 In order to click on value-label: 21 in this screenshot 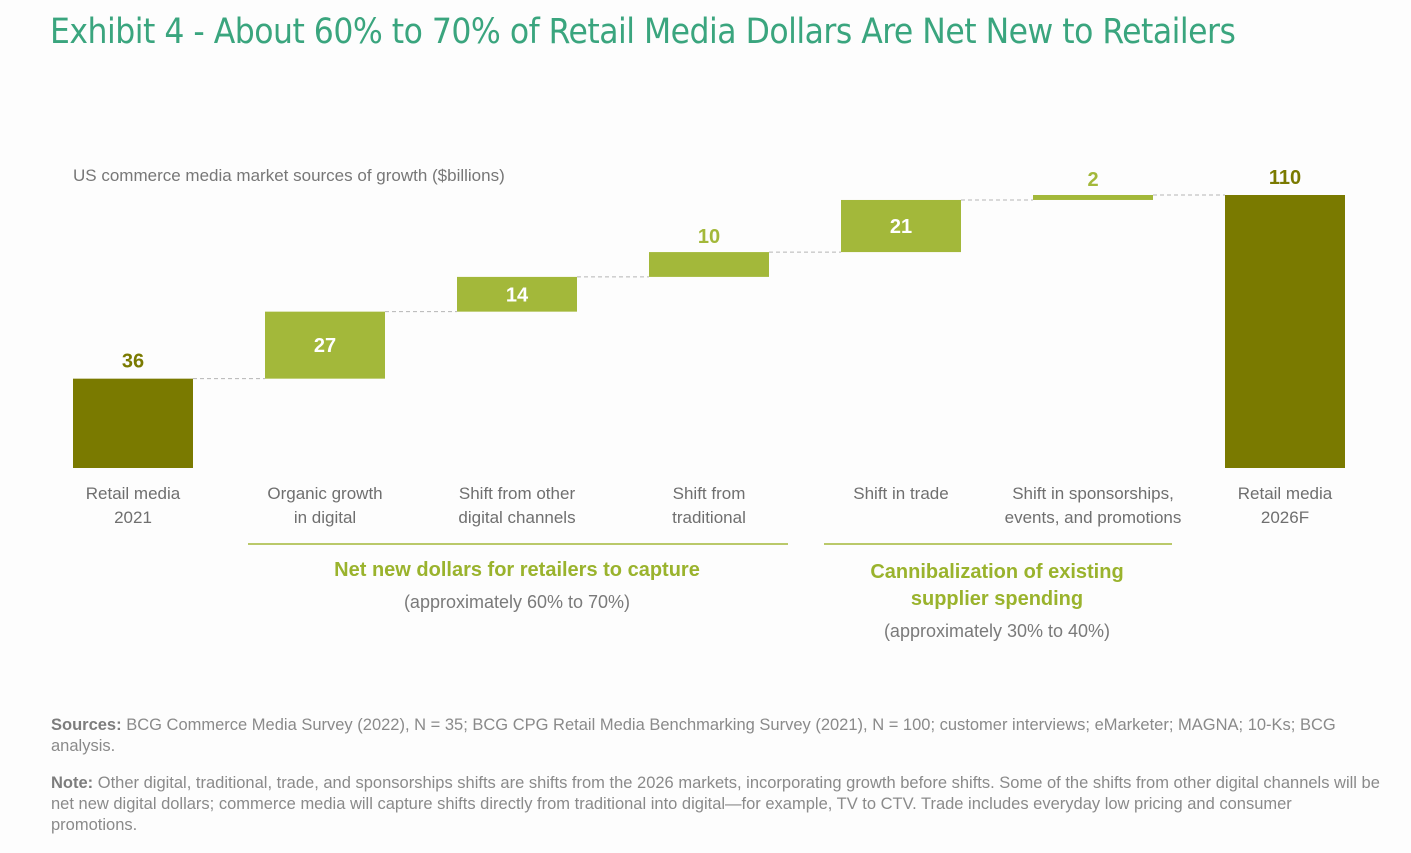, I will do `click(901, 227)`.